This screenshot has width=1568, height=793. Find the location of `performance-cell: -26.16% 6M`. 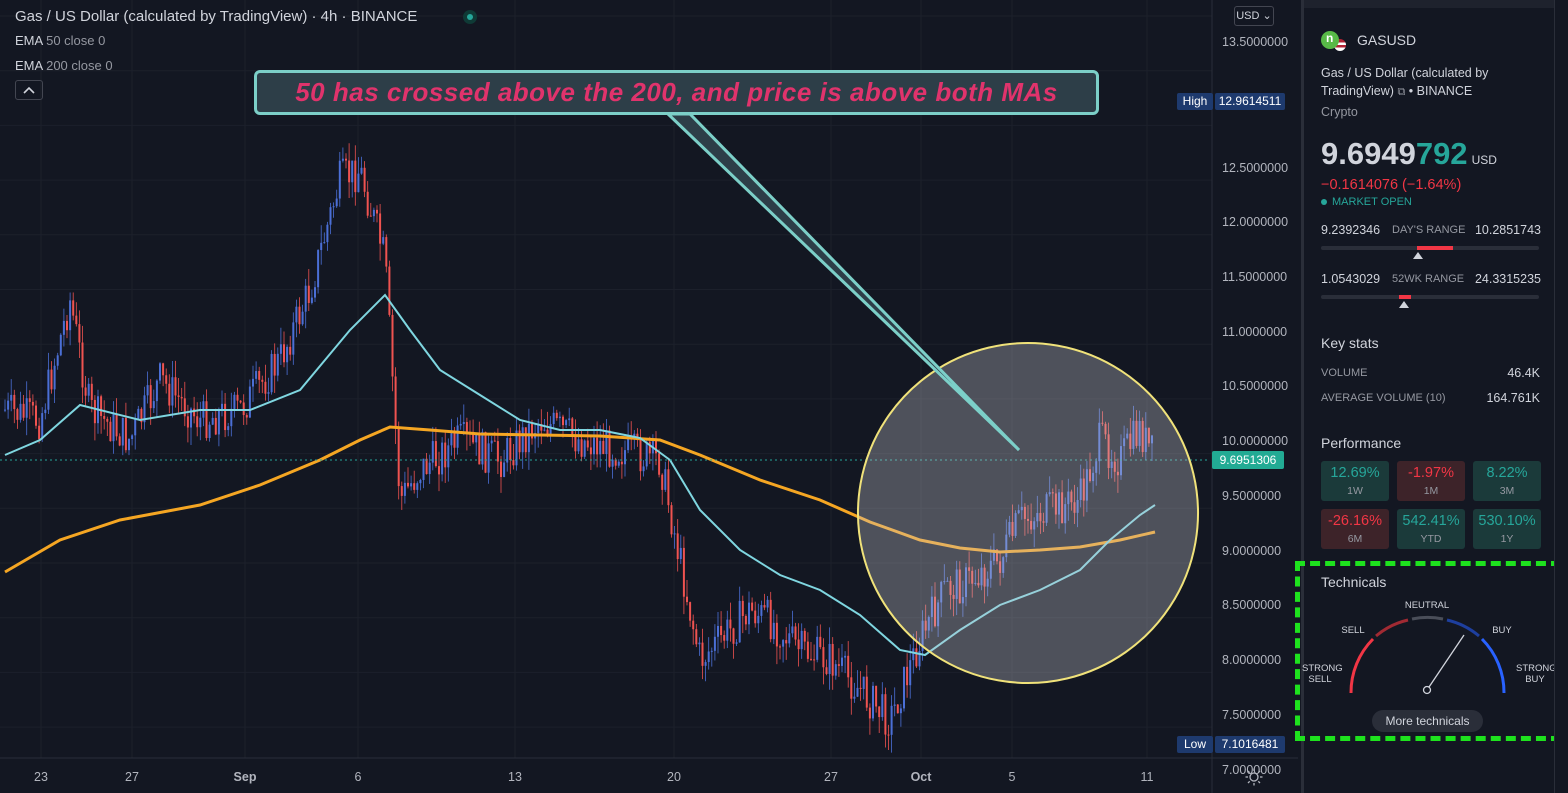

performance-cell: -26.16% 6M is located at coordinates (1355, 529).